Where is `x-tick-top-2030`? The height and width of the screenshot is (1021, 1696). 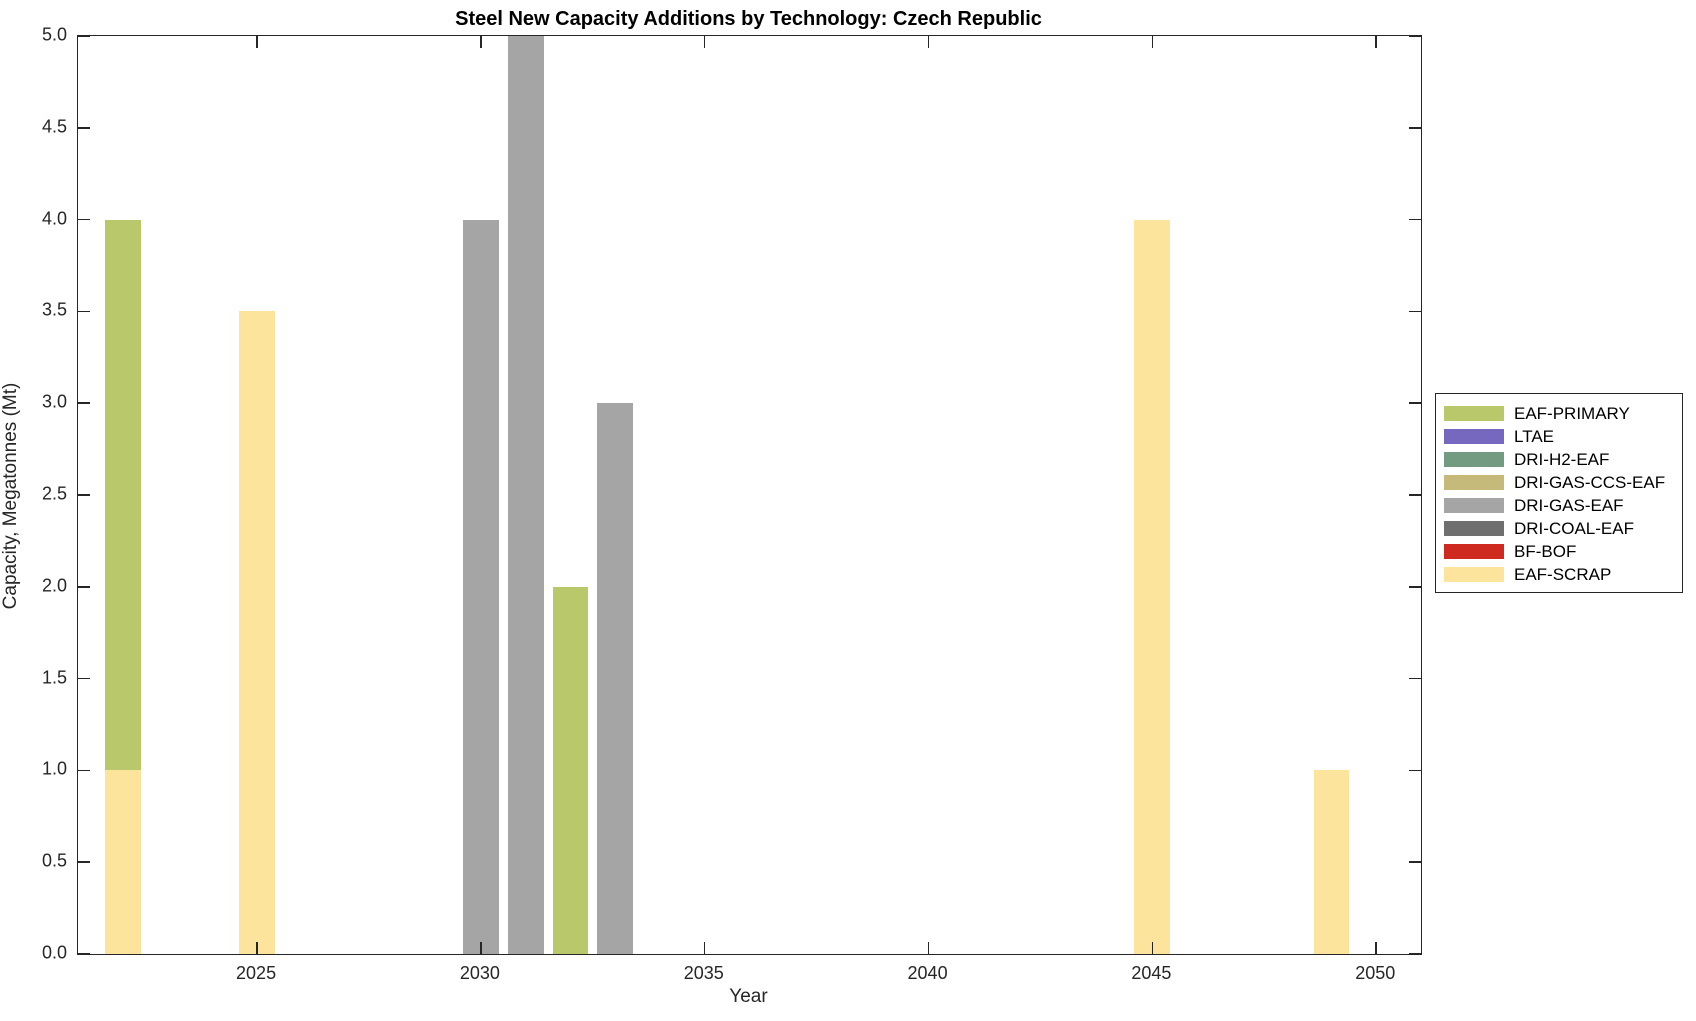
x-tick-top-2030 is located at coordinates (481, 42).